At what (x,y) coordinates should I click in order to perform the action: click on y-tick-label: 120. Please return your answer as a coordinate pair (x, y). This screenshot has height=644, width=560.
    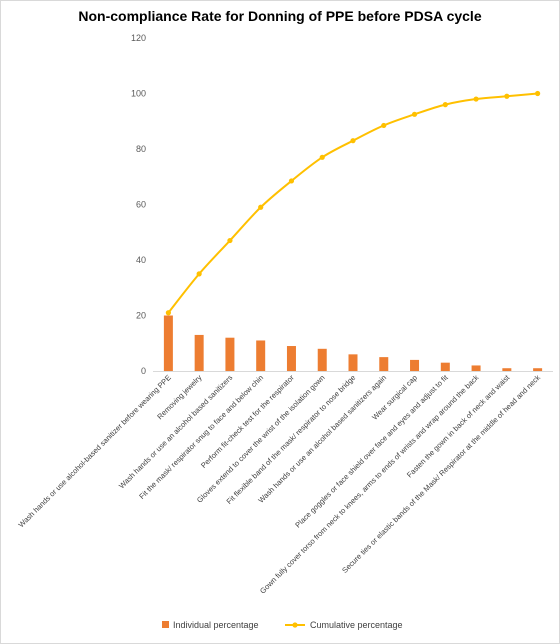
    Looking at the image, I should click on (138, 38).